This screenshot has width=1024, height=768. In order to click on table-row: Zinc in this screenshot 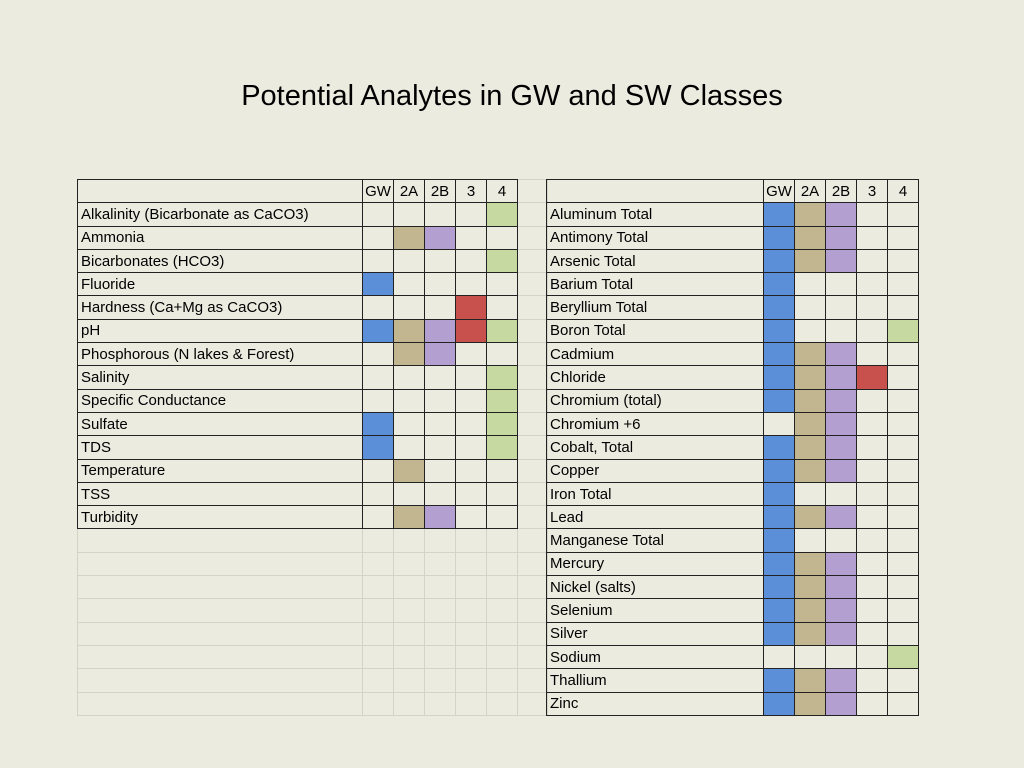, I will do `click(732, 703)`.